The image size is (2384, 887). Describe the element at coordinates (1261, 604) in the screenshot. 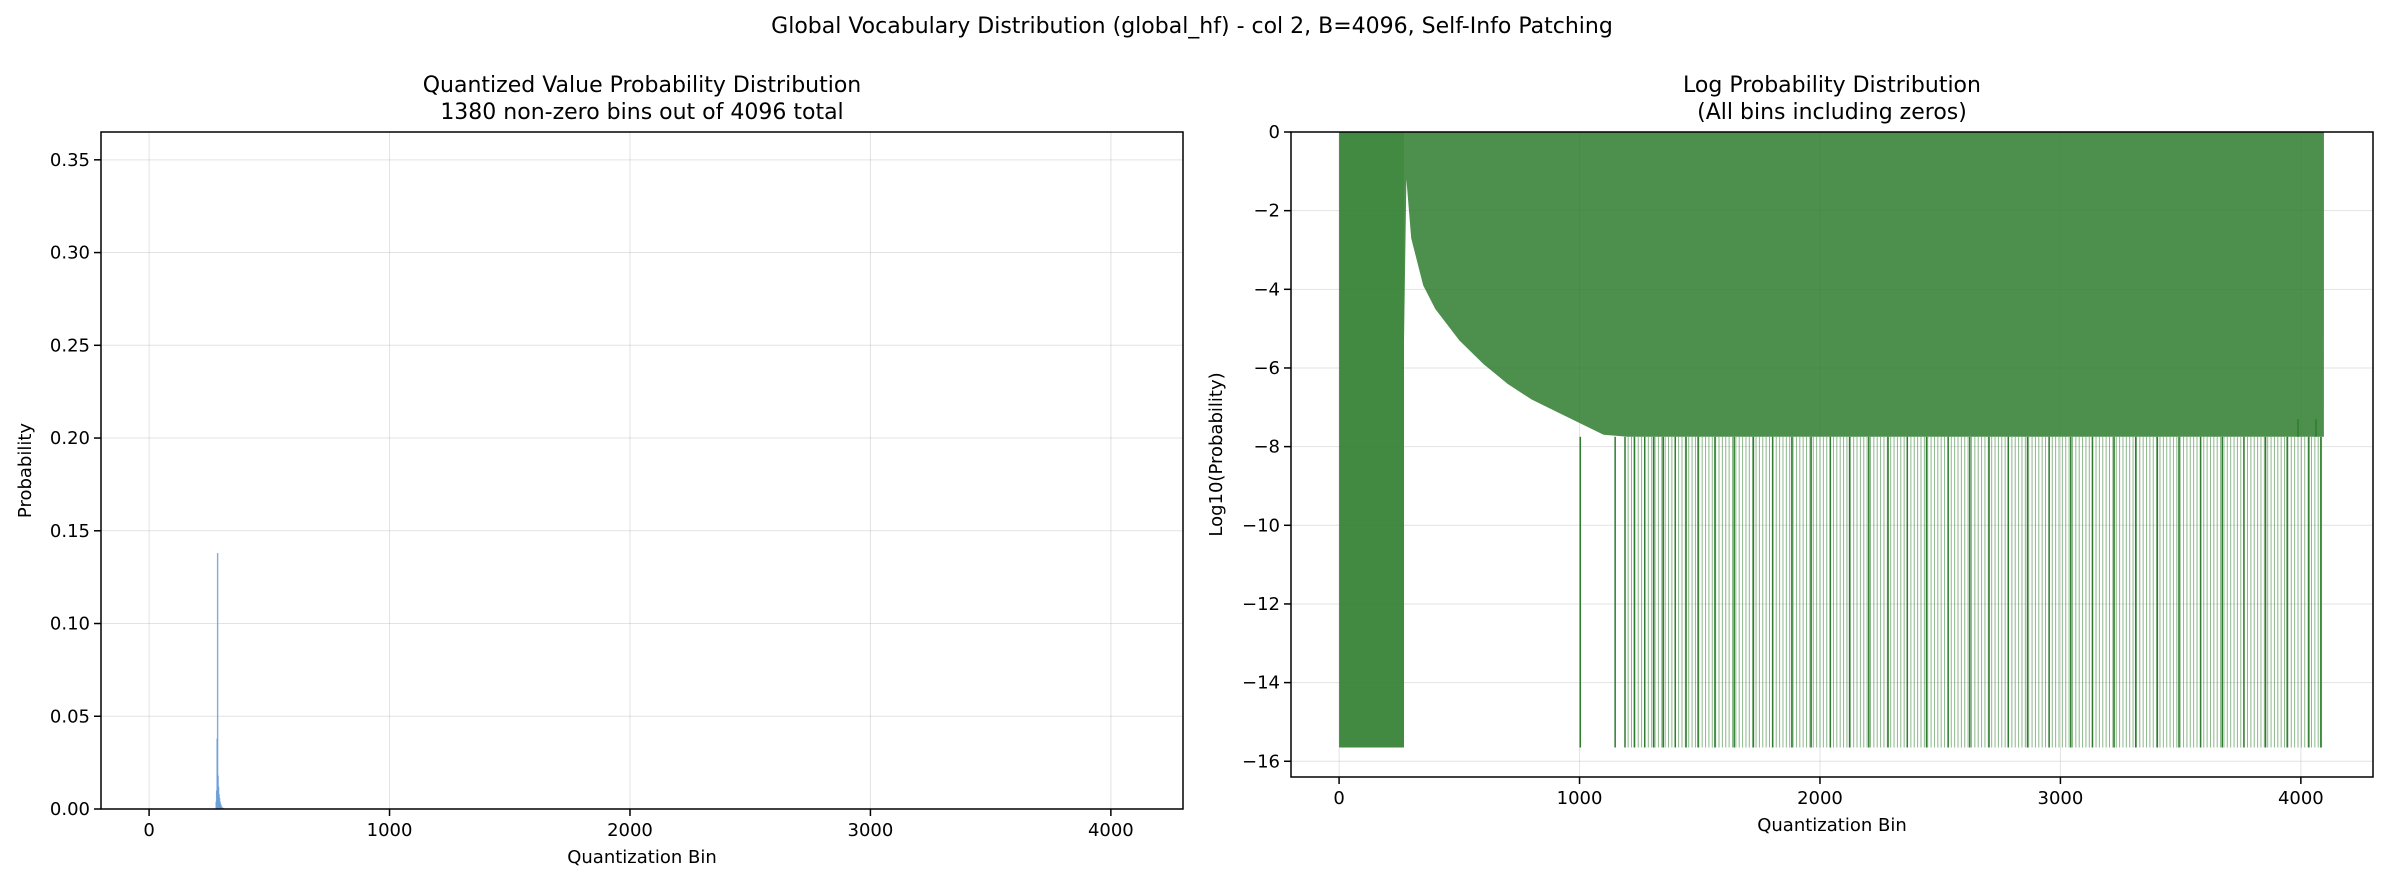

I see `y-tick-label: −12` at that location.